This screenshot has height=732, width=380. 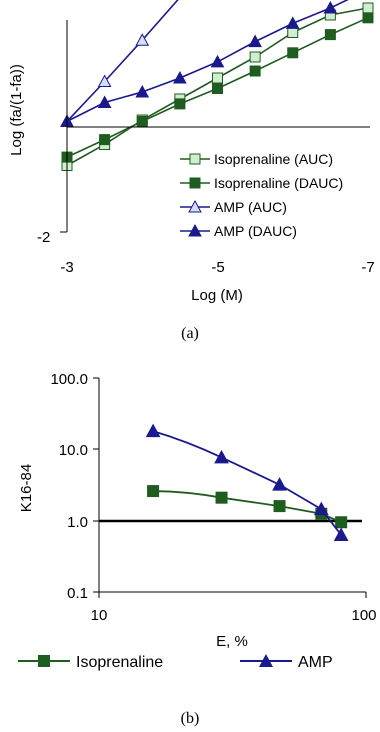 I want to click on panel-a-xlabel: Log (M), so click(x=217, y=295).